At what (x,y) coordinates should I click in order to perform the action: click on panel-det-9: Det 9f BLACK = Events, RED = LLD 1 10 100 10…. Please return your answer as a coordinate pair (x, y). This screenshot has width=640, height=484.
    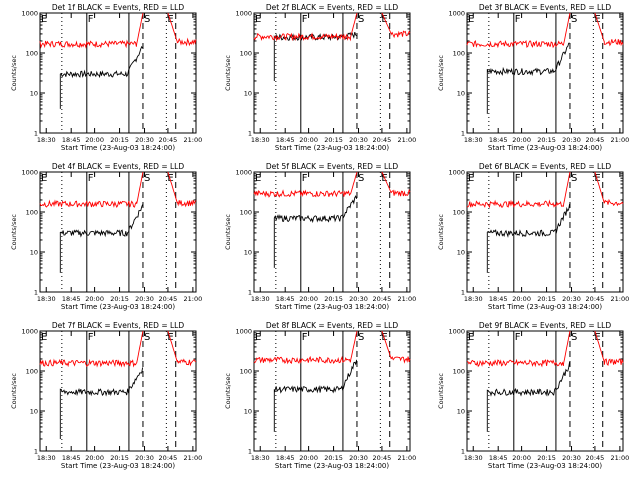
    Looking at the image, I should click on (533, 395).